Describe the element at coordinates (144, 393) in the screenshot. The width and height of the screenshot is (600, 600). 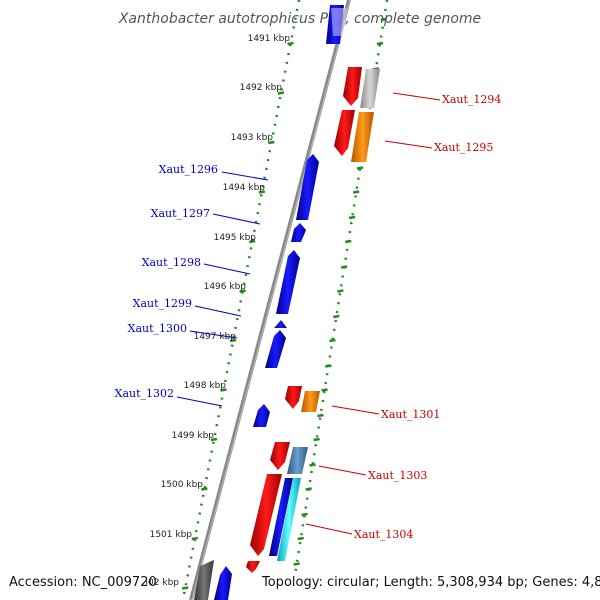
I see `gene-label-xaut-1302: Xaut_1302` at that location.